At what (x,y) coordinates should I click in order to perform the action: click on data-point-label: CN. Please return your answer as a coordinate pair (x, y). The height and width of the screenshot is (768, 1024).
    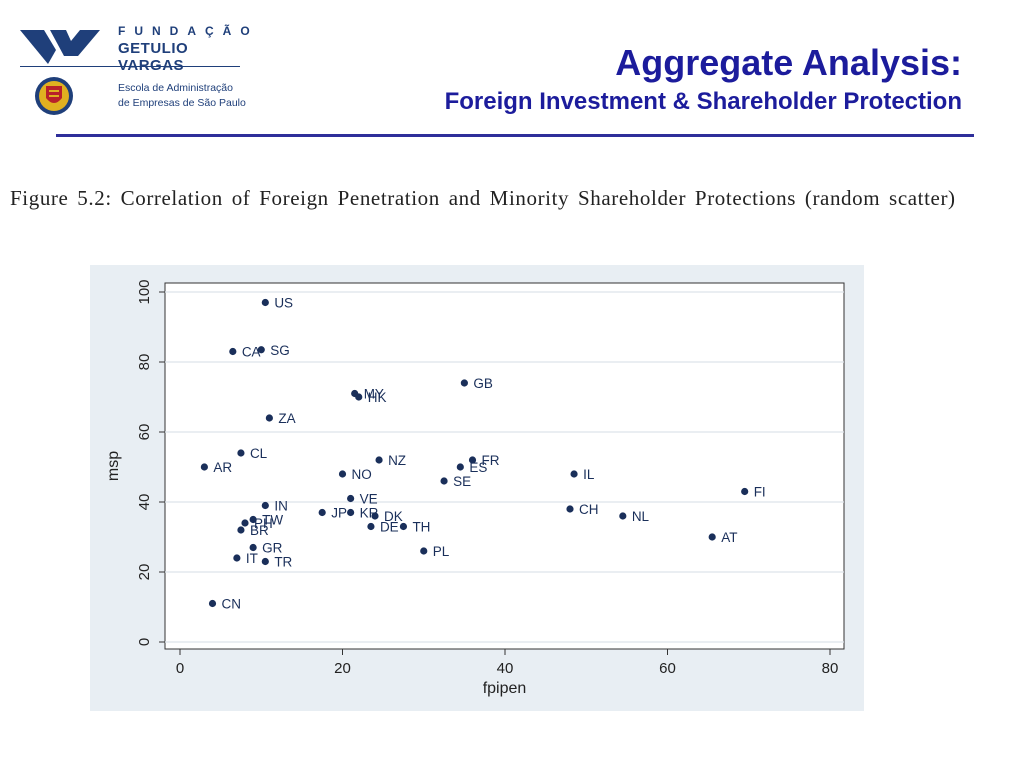
    Looking at the image, I should click on (232, 604).